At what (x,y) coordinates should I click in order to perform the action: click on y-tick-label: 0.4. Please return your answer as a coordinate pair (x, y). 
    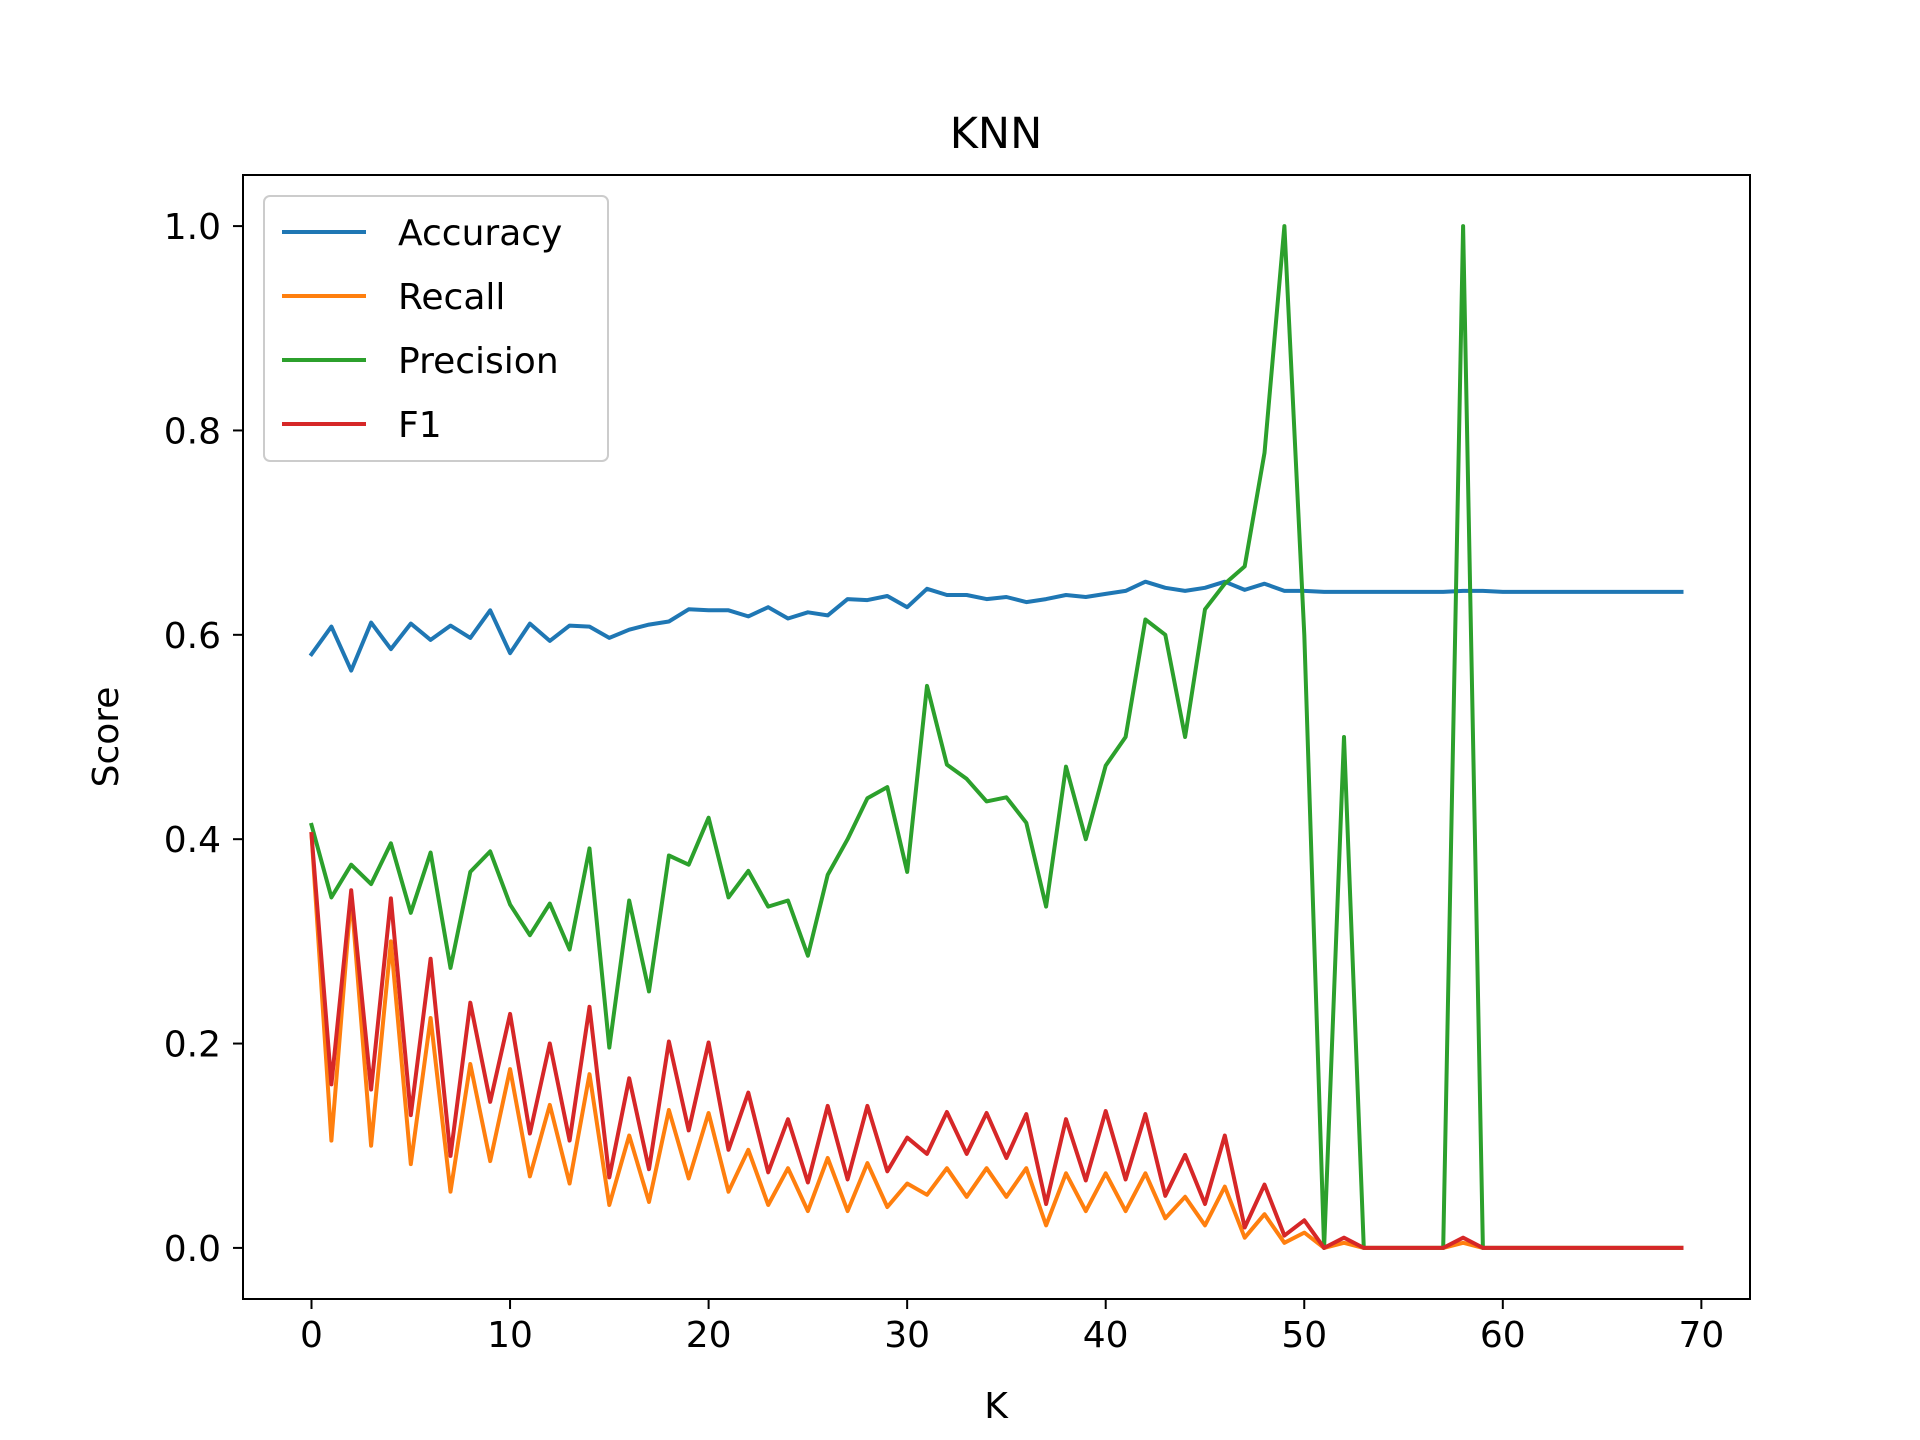
    Looking at the image, I should click on (192, 840).